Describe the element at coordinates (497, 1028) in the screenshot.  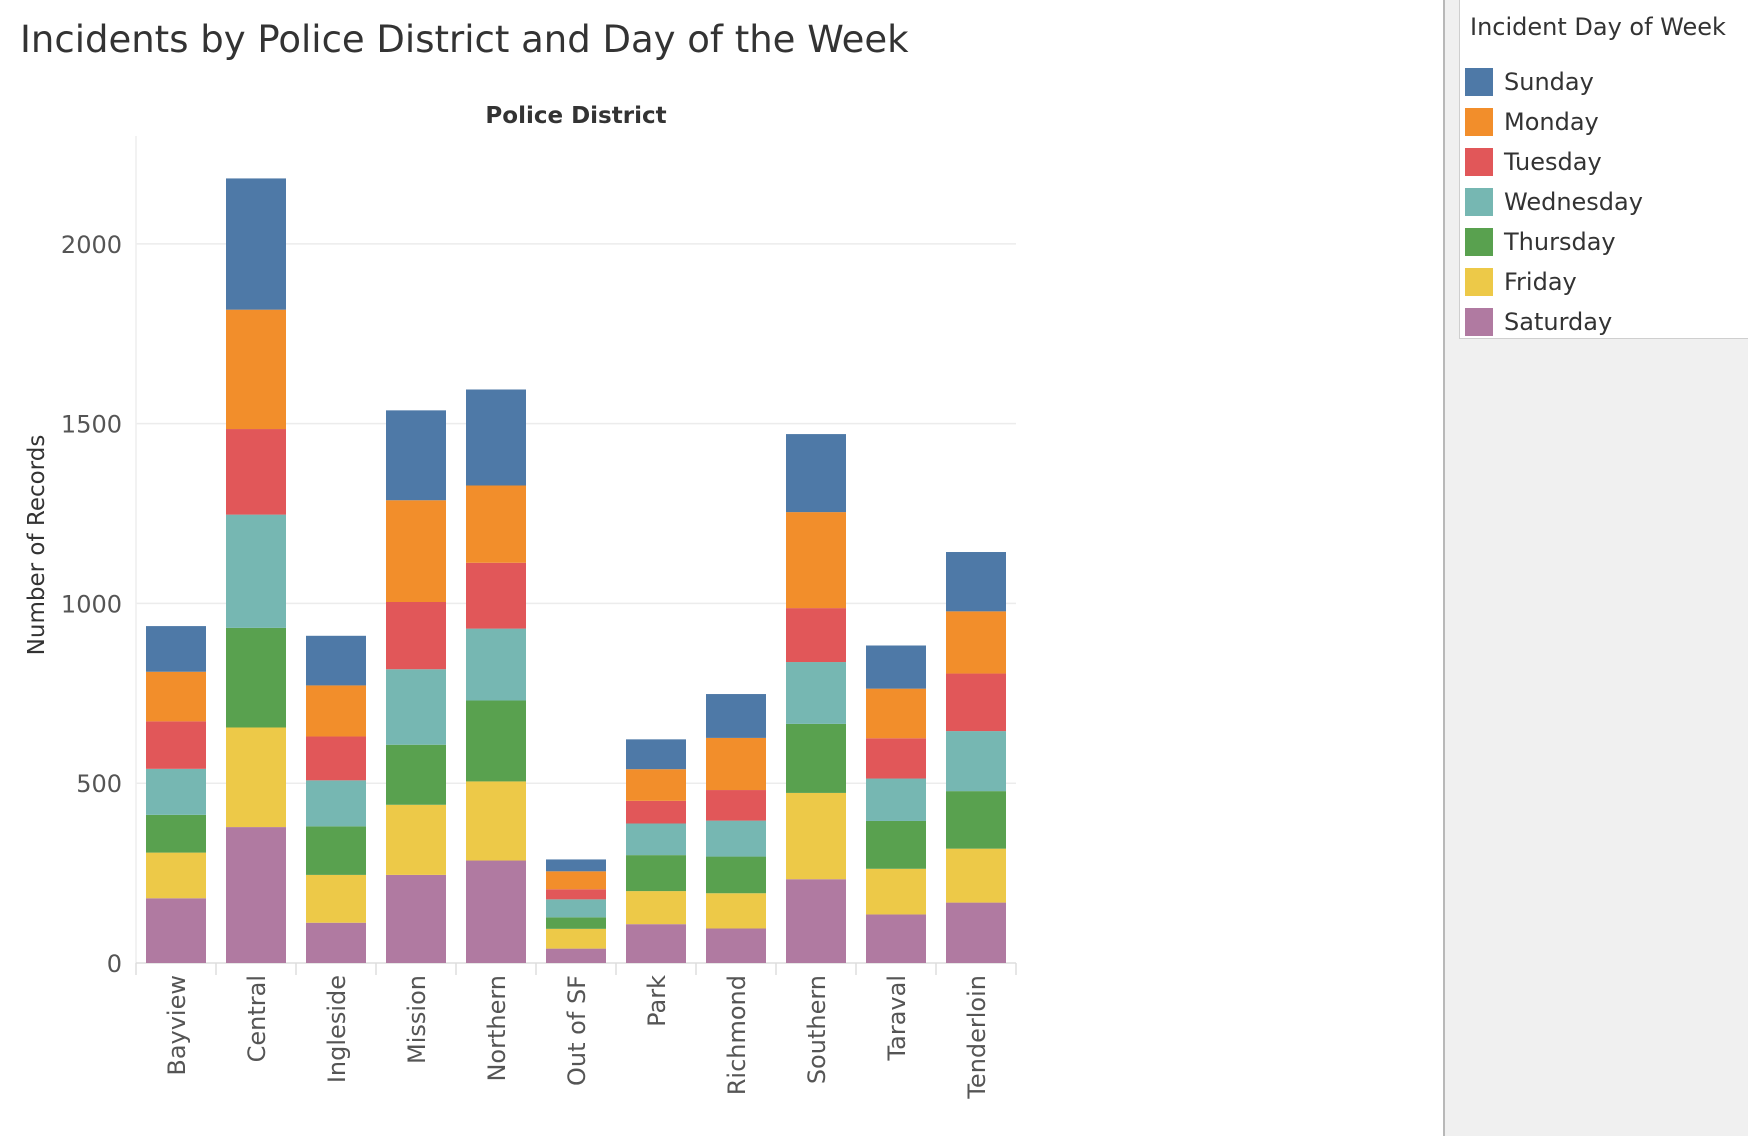
I see `x-tick-label: Northern` at that location.